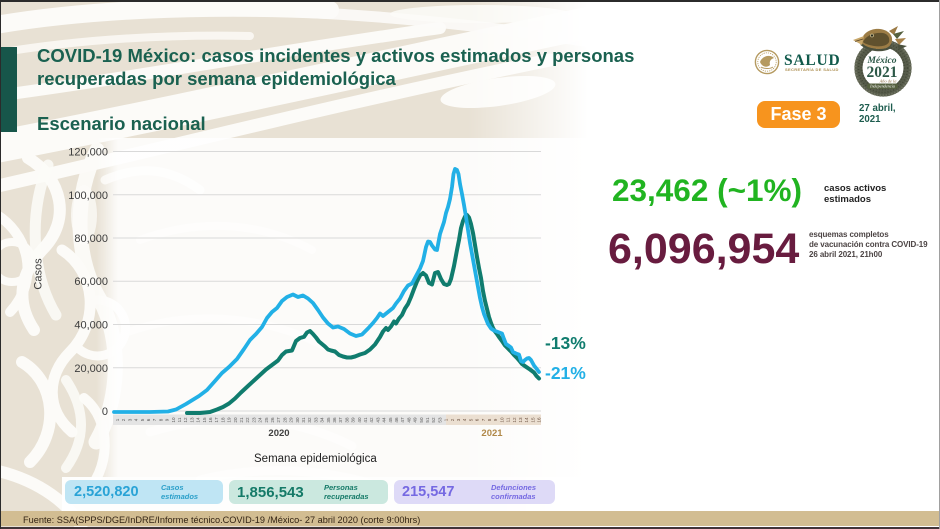 The height and width of the screenshot is (529, 940). What do you see at coordinates (91, 282) in the screenshot?
I see `svg-text: 60,000` at bounding box center [91, 282].